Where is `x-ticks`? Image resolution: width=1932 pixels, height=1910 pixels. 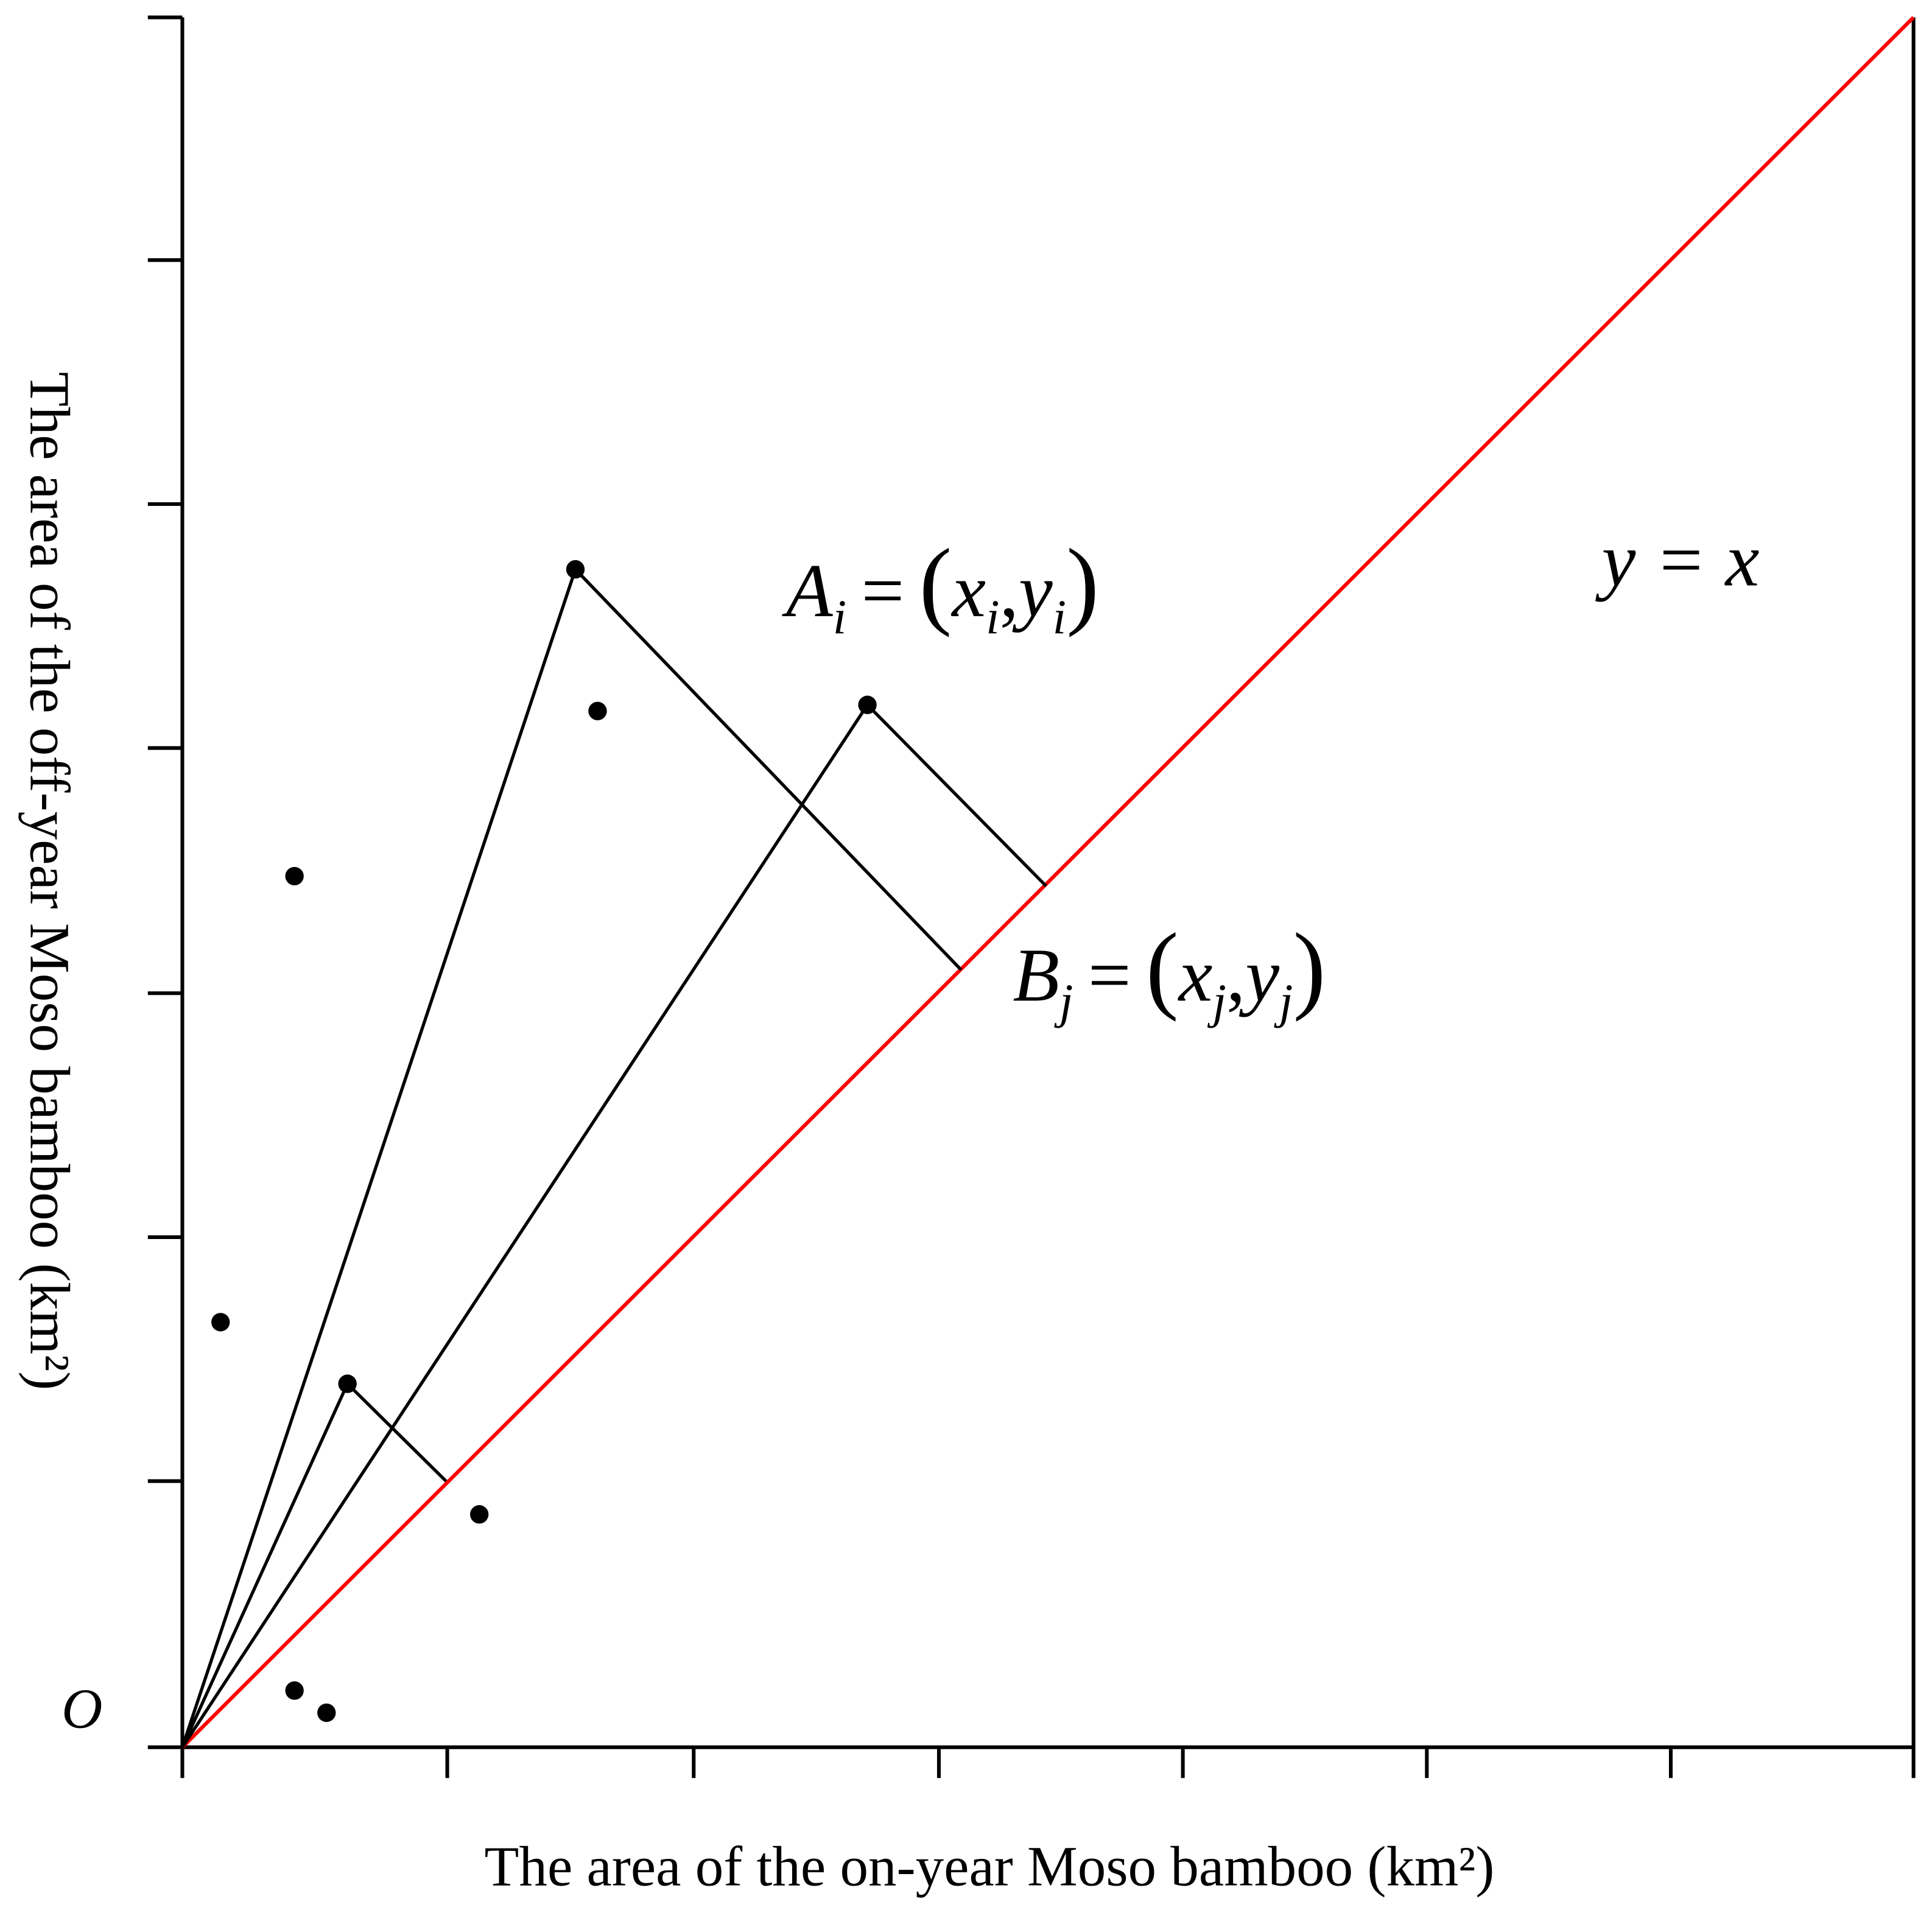 x-ticks is located at coordinates (1048, 1762).